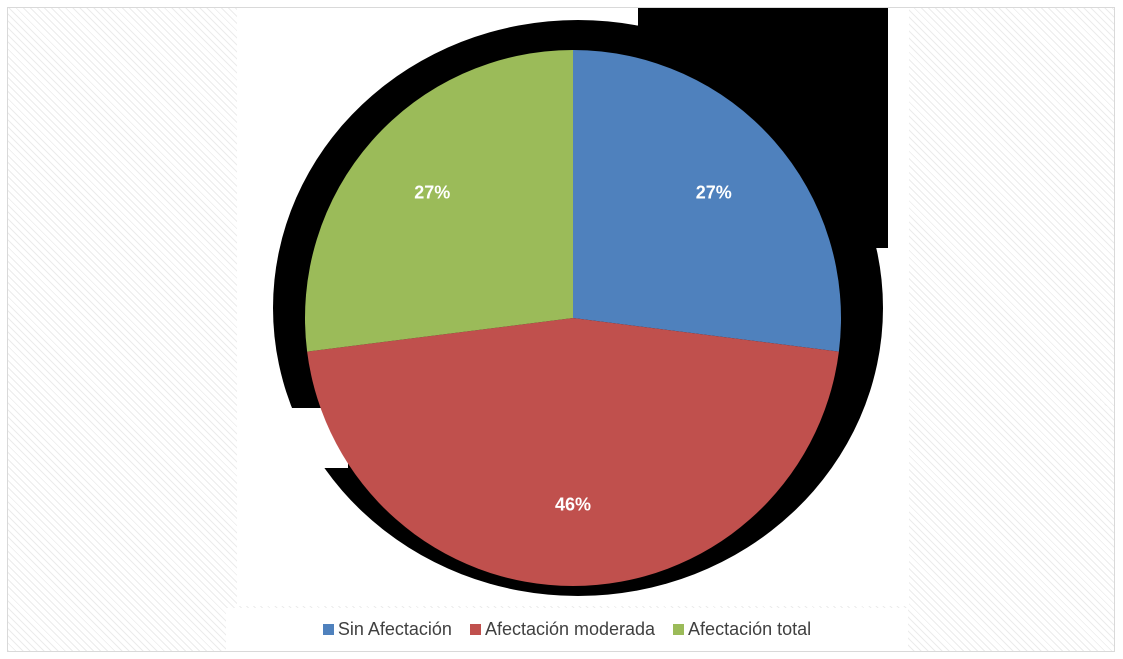  I want to click on pie-label-2: 46%, so click(573, 504).